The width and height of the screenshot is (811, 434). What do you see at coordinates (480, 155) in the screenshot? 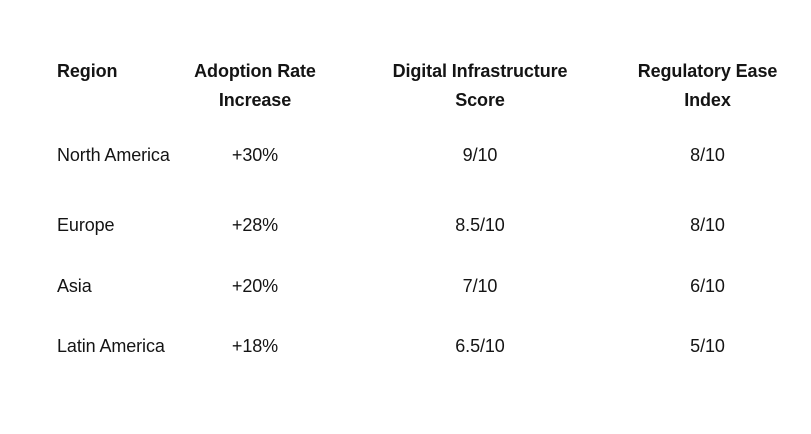
I see `infrastructure-score-cell: 9/10` at bounding box center [480, 155].